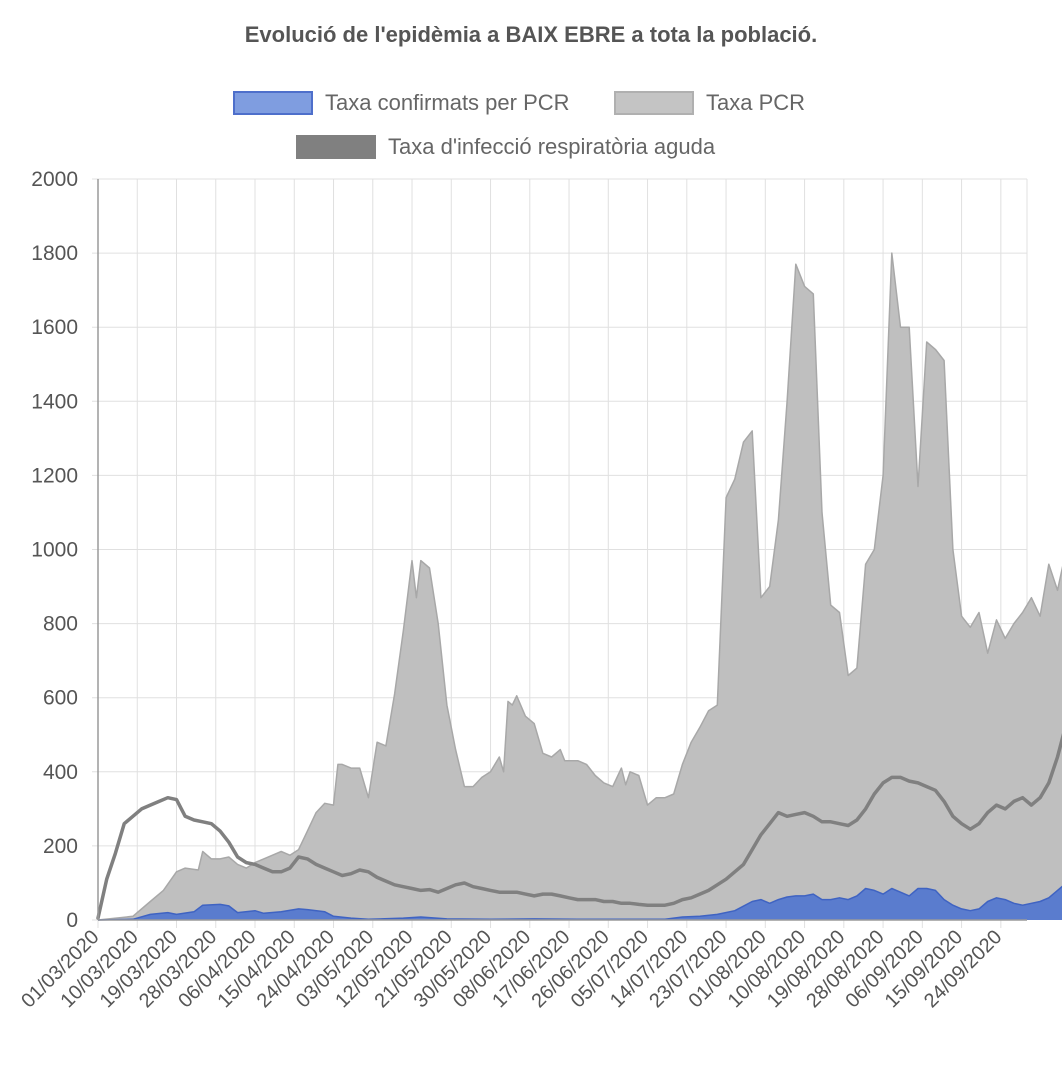 The height and width of the screenshot is (1076, 1062). I want to click on legend-swatch-ira, so click(336, 147).